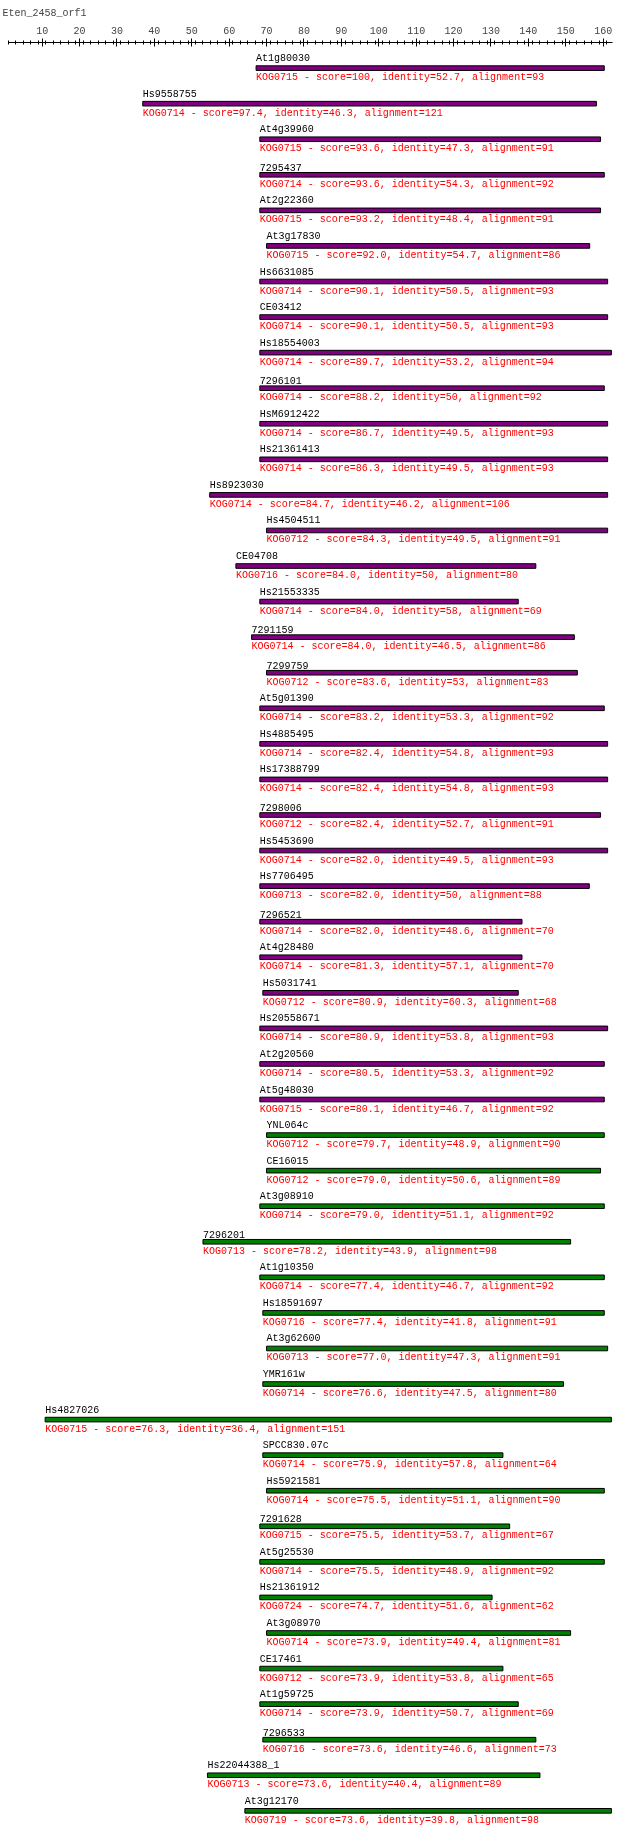 The width and height of the screenshot is (620, 1841). Describe the element at coordinates (406, 1287) in the screenshot. I see `data-label: KOG0714 - score=77.4, identity=46.7, alignment=92` at that location.